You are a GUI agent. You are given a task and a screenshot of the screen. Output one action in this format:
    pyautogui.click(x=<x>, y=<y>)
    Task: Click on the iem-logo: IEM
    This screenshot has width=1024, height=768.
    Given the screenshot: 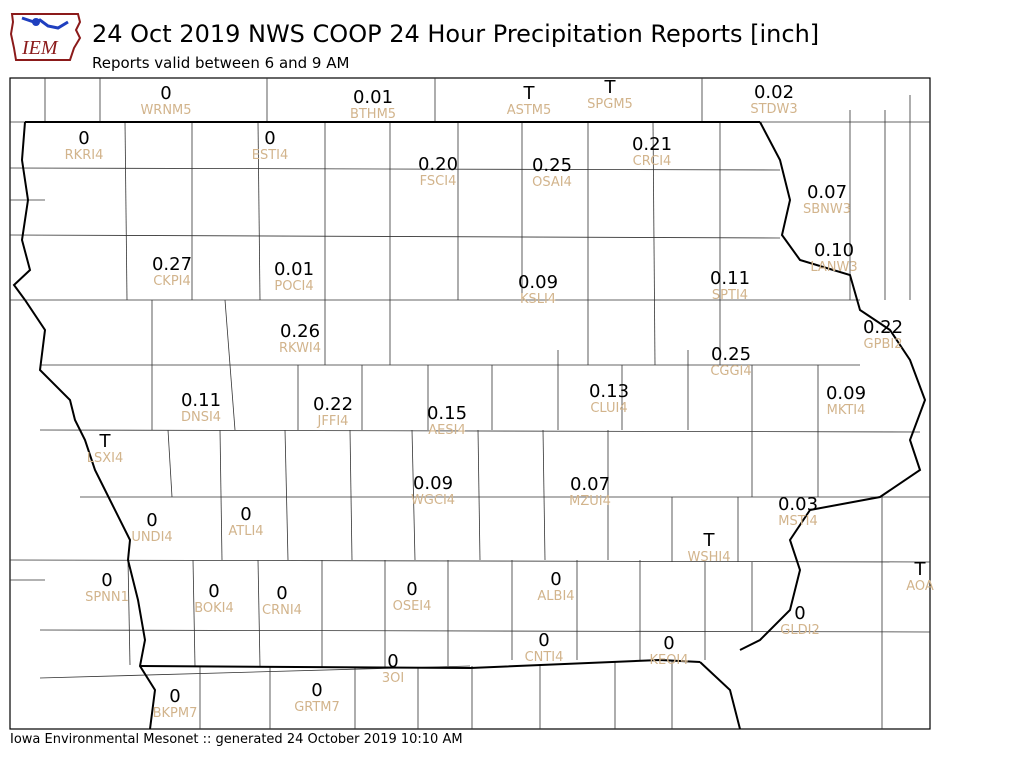 What is the action you would take?
    pyautogui.click(x=46, y=37)
    